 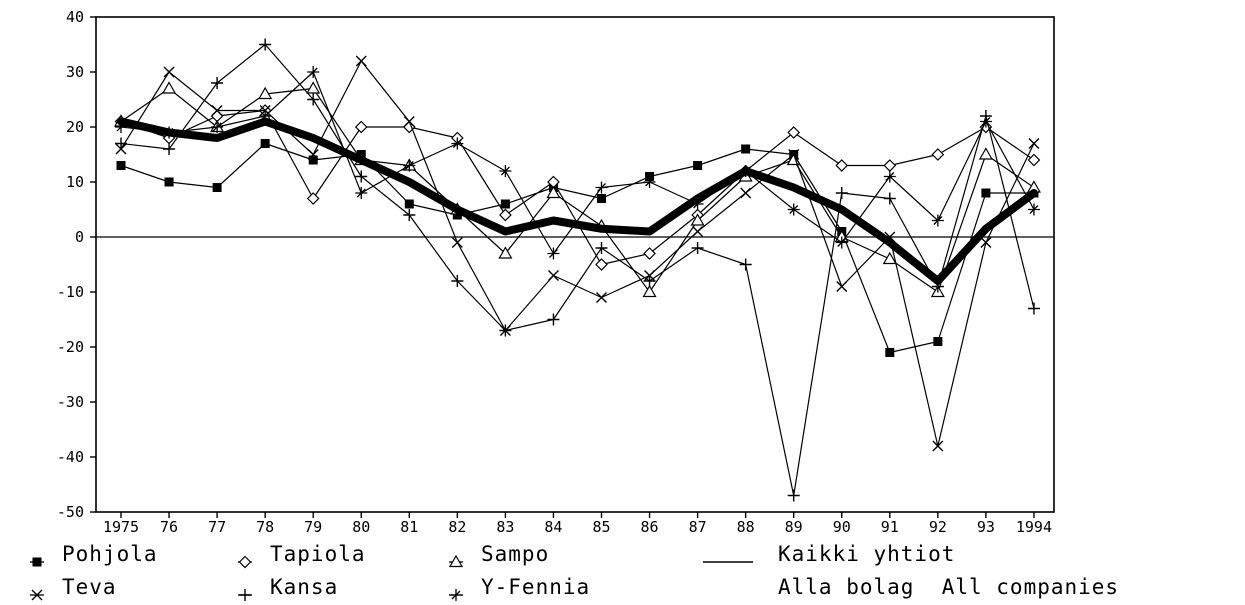 What do you see at coordinates (553, 527) in the screenshot?
I see `x-tick-label: 84` at bounding box center [553, 527].